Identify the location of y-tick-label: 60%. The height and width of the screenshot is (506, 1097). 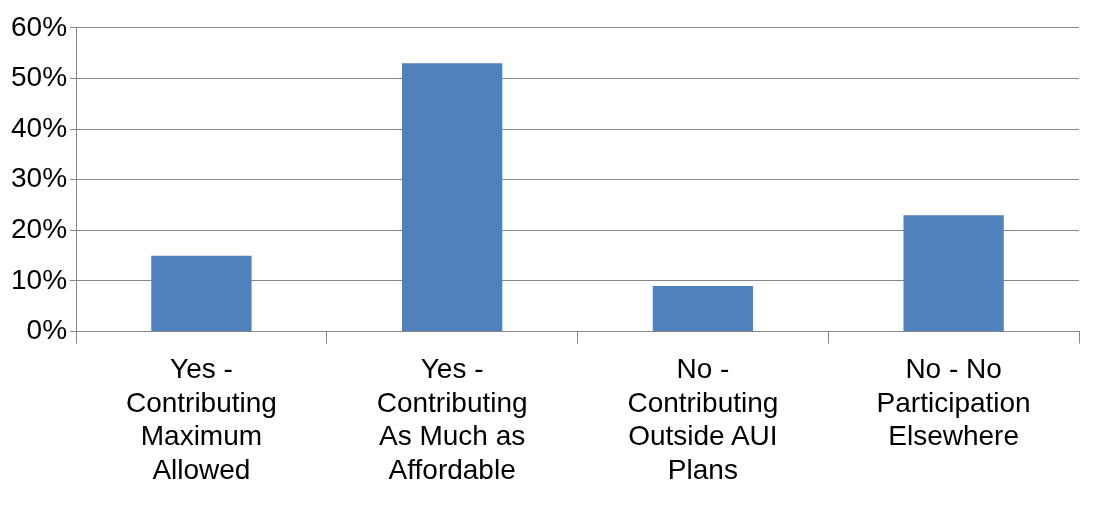
(39, 26).